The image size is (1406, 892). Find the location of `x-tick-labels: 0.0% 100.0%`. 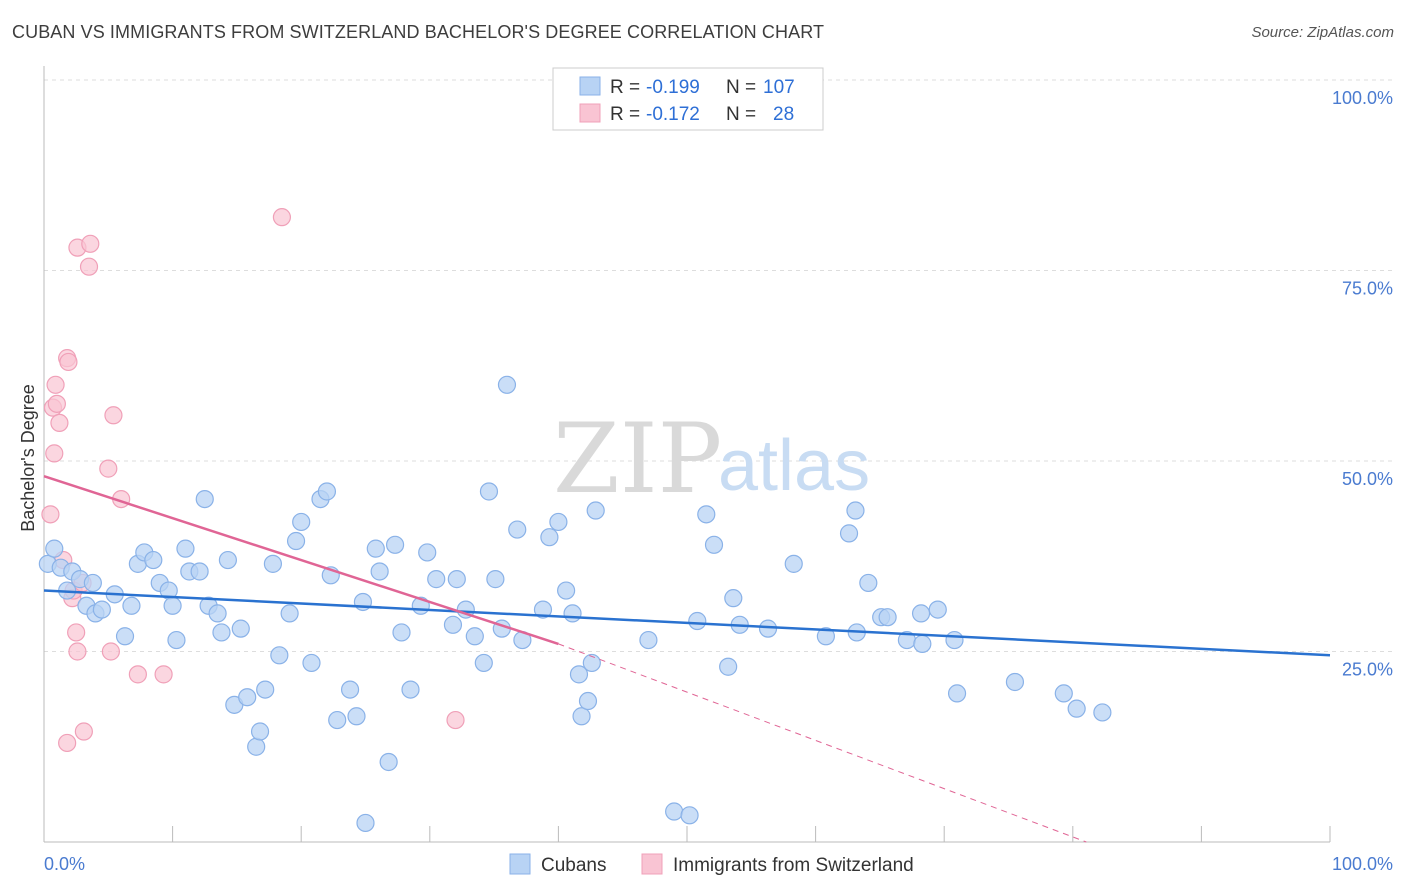

x-tick-labels: 0.0% 100.0% is located at coordinates (718, 864).